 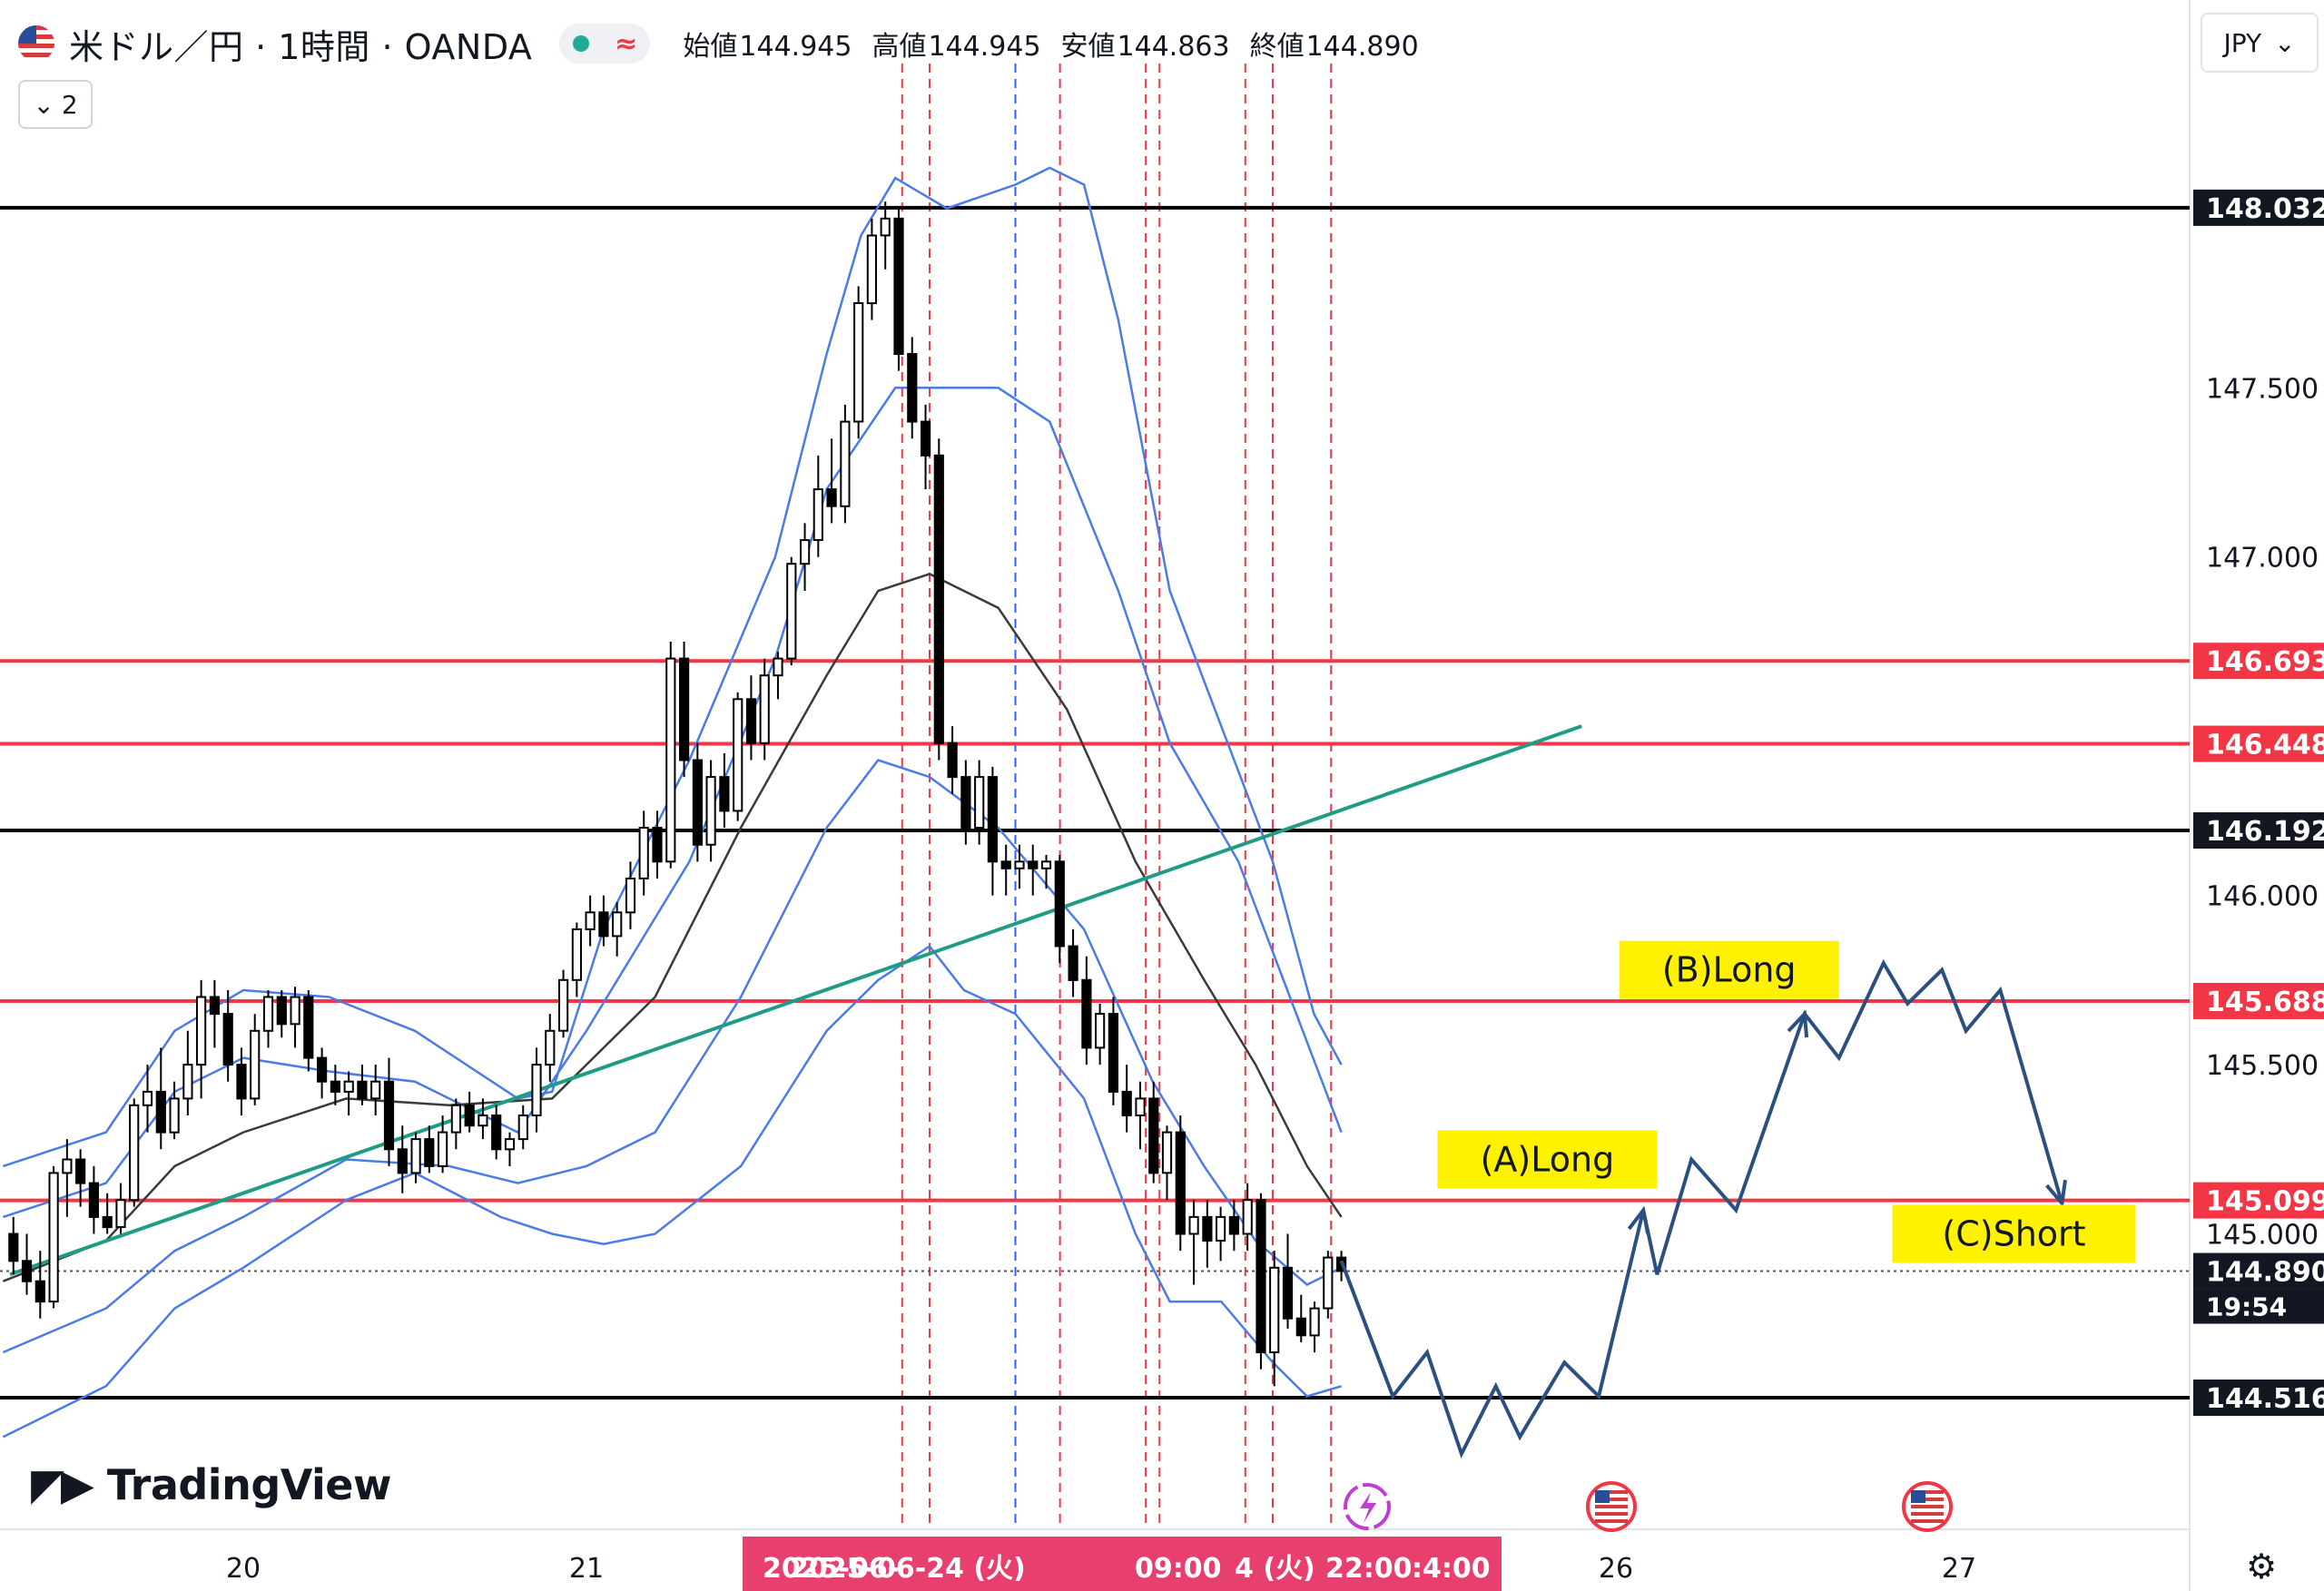 I want to click on forecast-path, so click(x=1701, y=1208).